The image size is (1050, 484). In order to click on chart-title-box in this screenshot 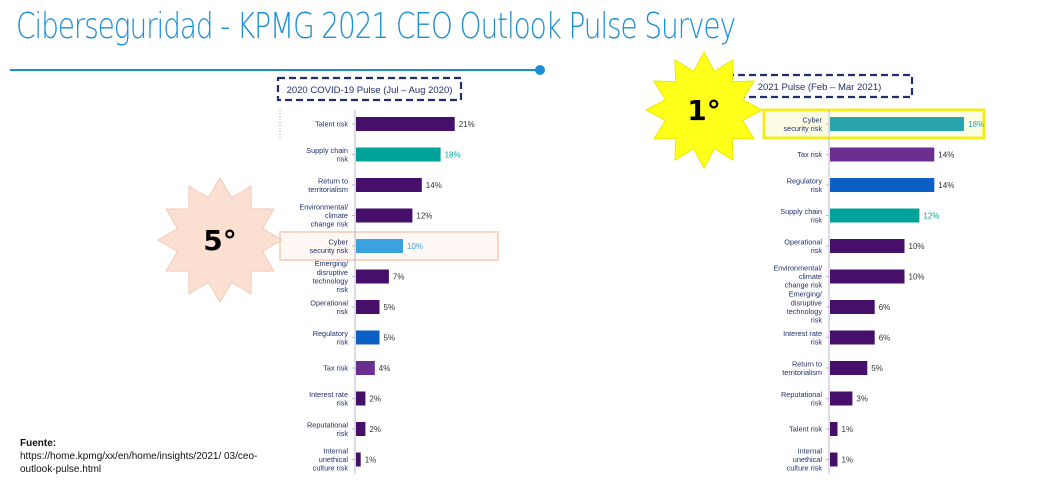, I will do `click(369, 89)`.